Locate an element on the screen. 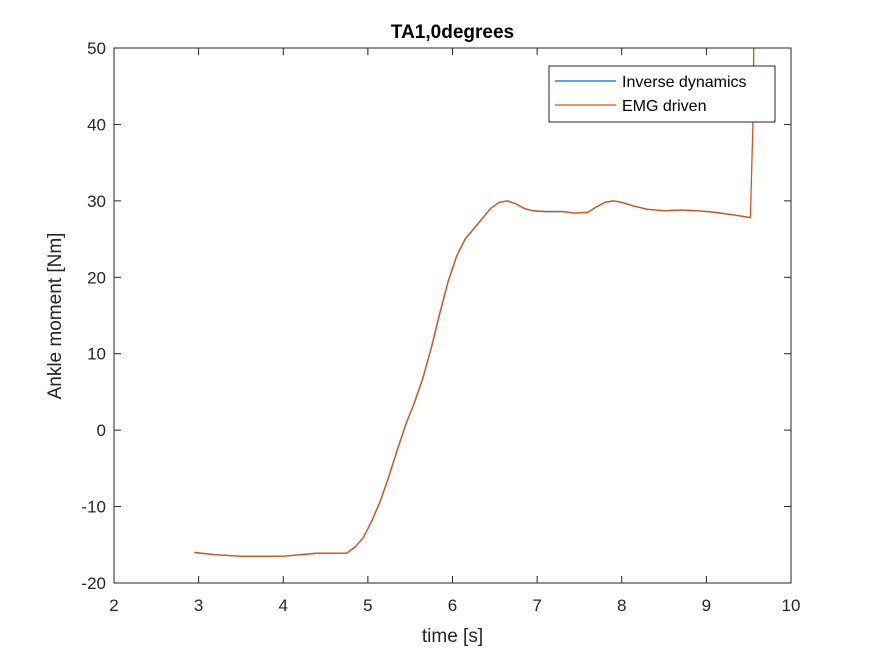 This screenshot has height=656, width=875. legend: Inverse dynamics EMG driven is located at coordinates (662, 94).